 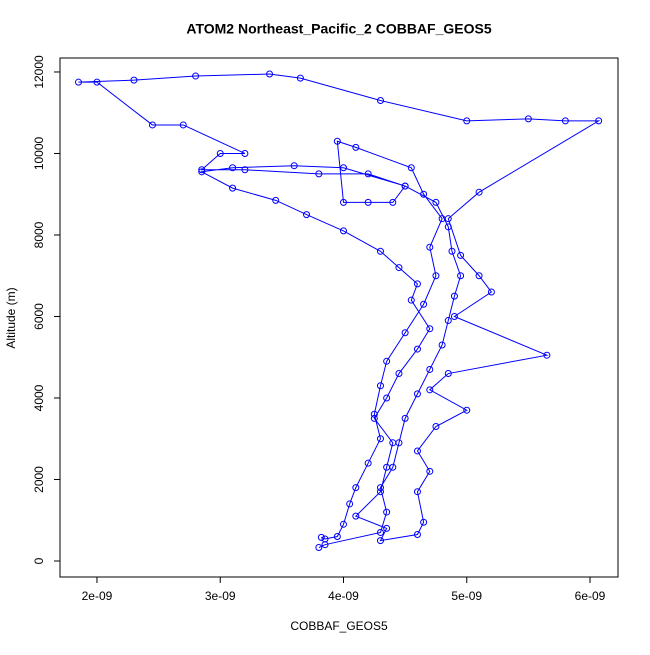 I want to click on x-tick-label: 6e-09, so click(x=590, y=596).